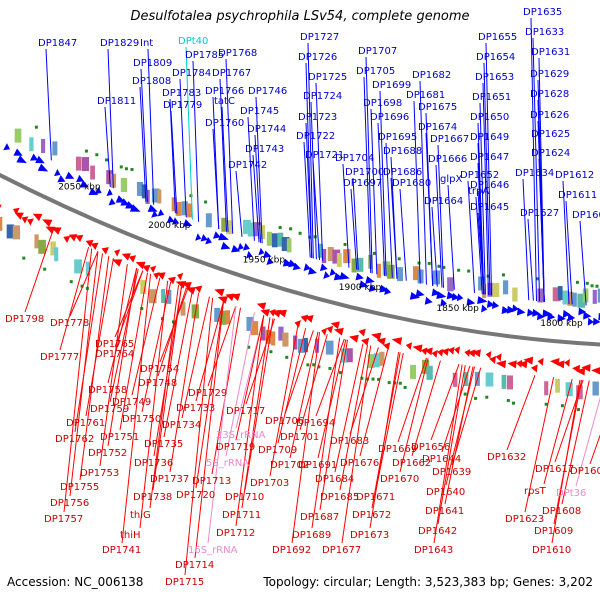 This screenshot has width=600, height=600. Describe the element at coordinates (107, 453) in the screenshot. I see `bottom-gene-label: DP1752` at that location.